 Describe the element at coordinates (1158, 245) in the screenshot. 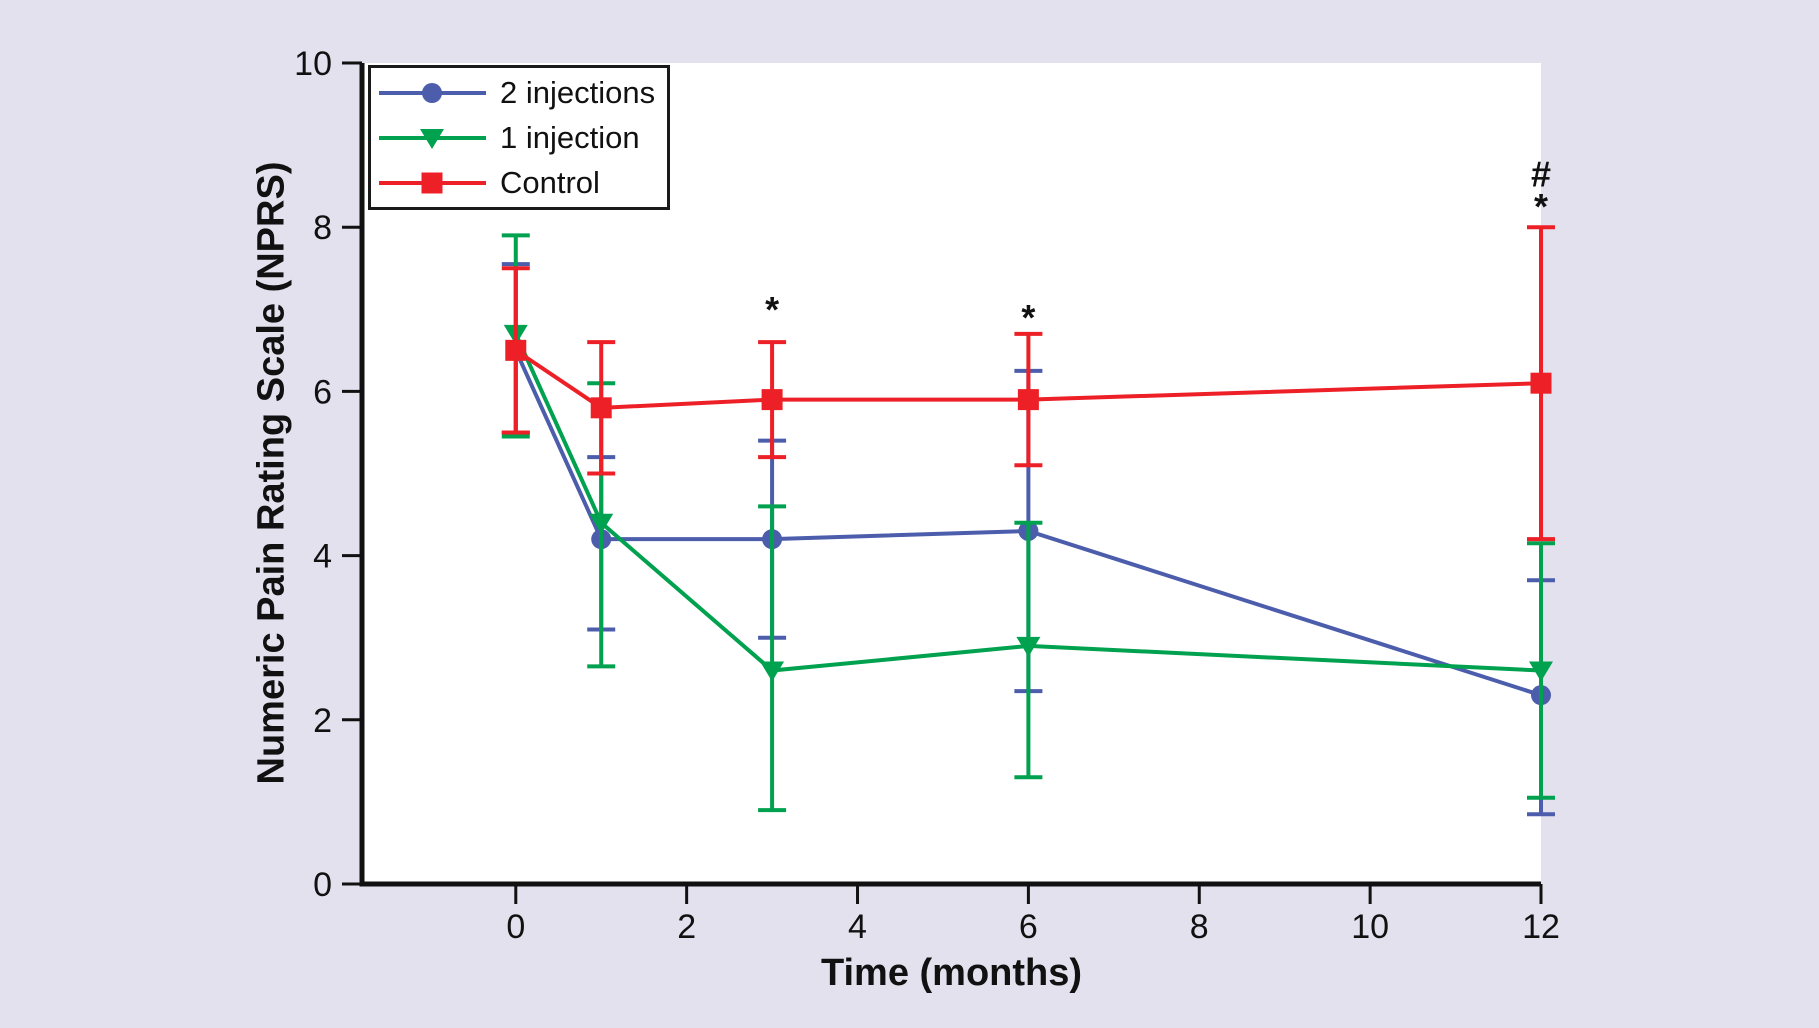

I see `annotations: * *#*` at that location.